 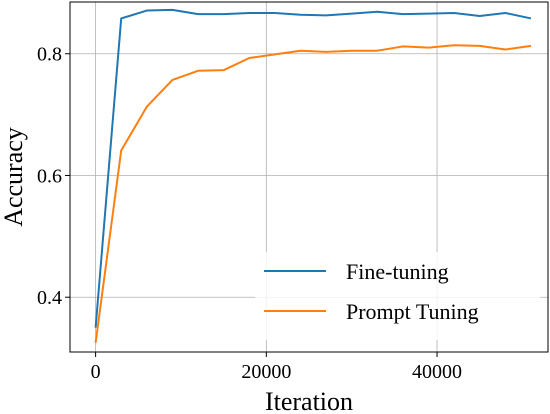 What do you see at coordinates (266, 372) in the screenshot?
I see `x-tick-label: 20000` at bounding box center [266, 372].